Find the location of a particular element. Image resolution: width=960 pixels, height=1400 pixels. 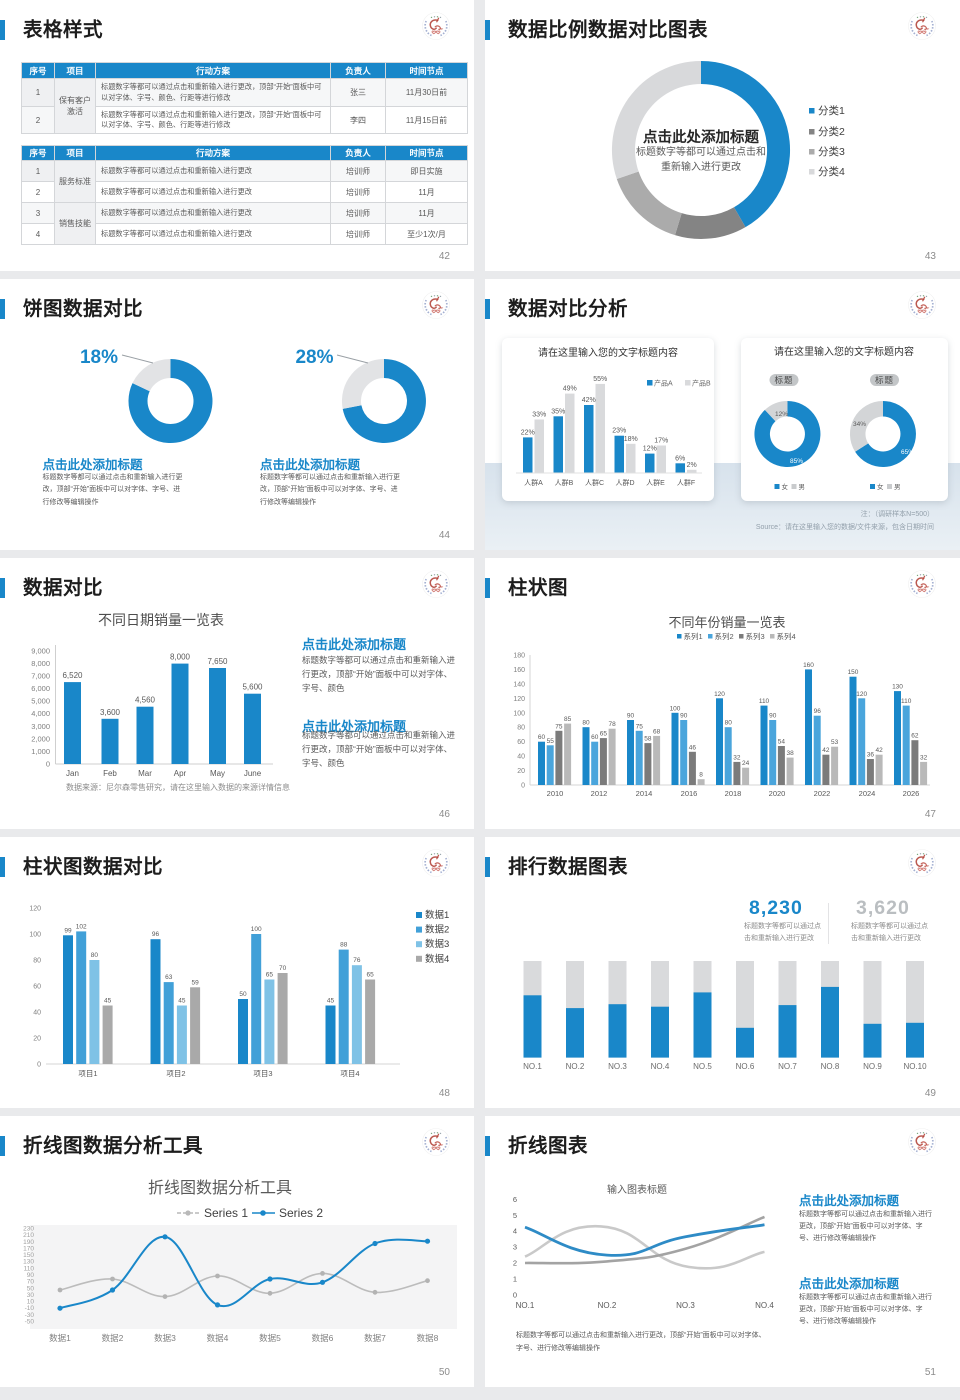

svg-text: 3 is located at coordinates (515, 1247).